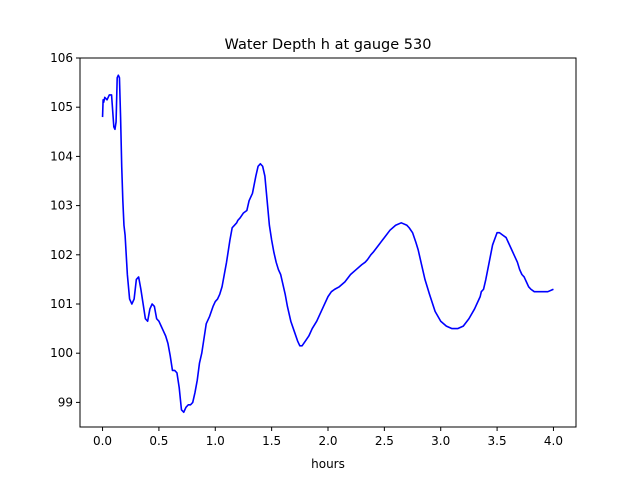  Describe the element at coordinates (440, 441) in the screenshot. I see `x-tick-label: 3.0` at that location.